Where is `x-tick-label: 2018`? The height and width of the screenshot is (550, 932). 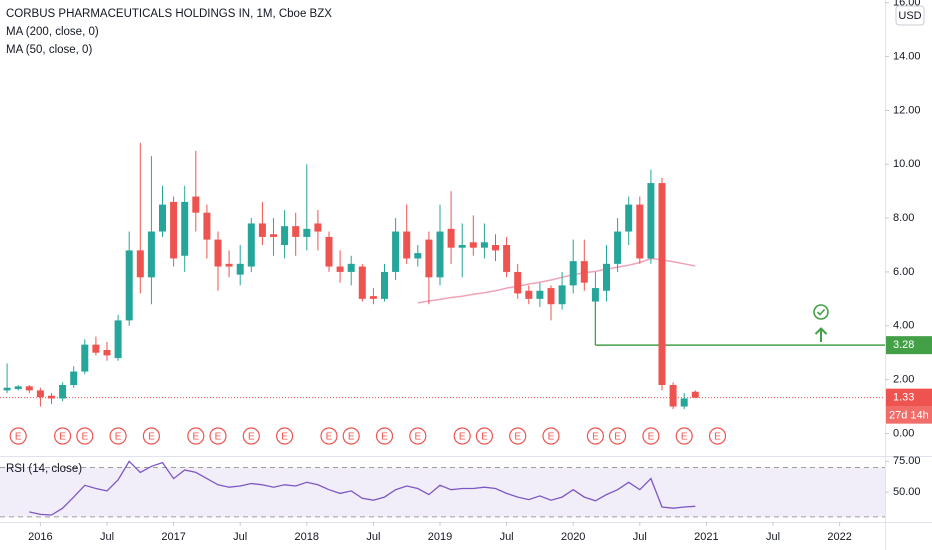
x-tick-label: 2018 is located at coordinates (307, 537).